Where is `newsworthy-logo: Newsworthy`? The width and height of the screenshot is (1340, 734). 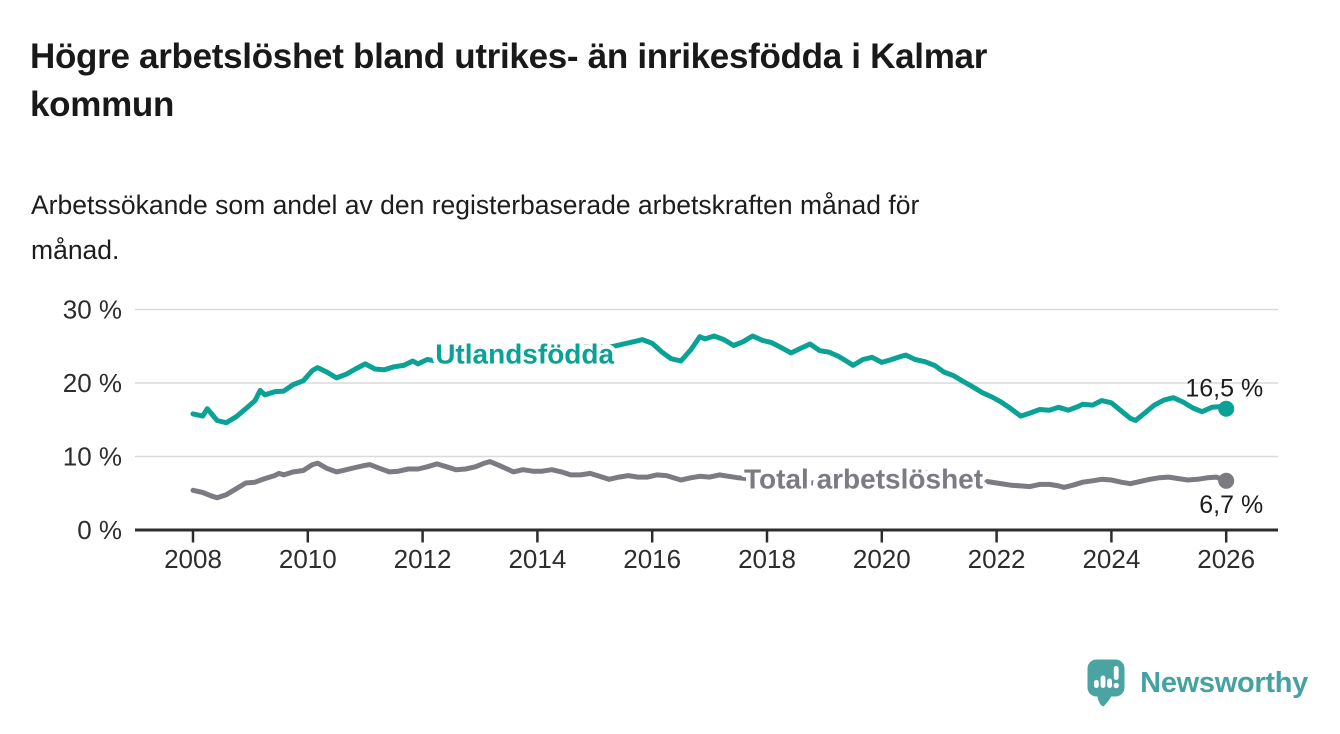 newsworthy-logo: Newsworthy is located at coordinates (1197, 683).